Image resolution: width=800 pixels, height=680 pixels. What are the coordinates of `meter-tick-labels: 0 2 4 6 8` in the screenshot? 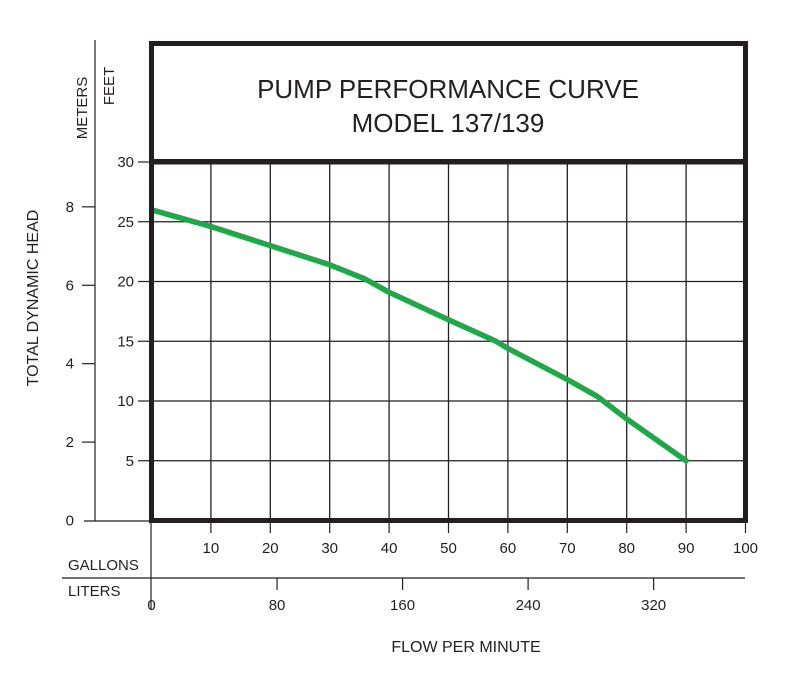 It's located at (80, 364).